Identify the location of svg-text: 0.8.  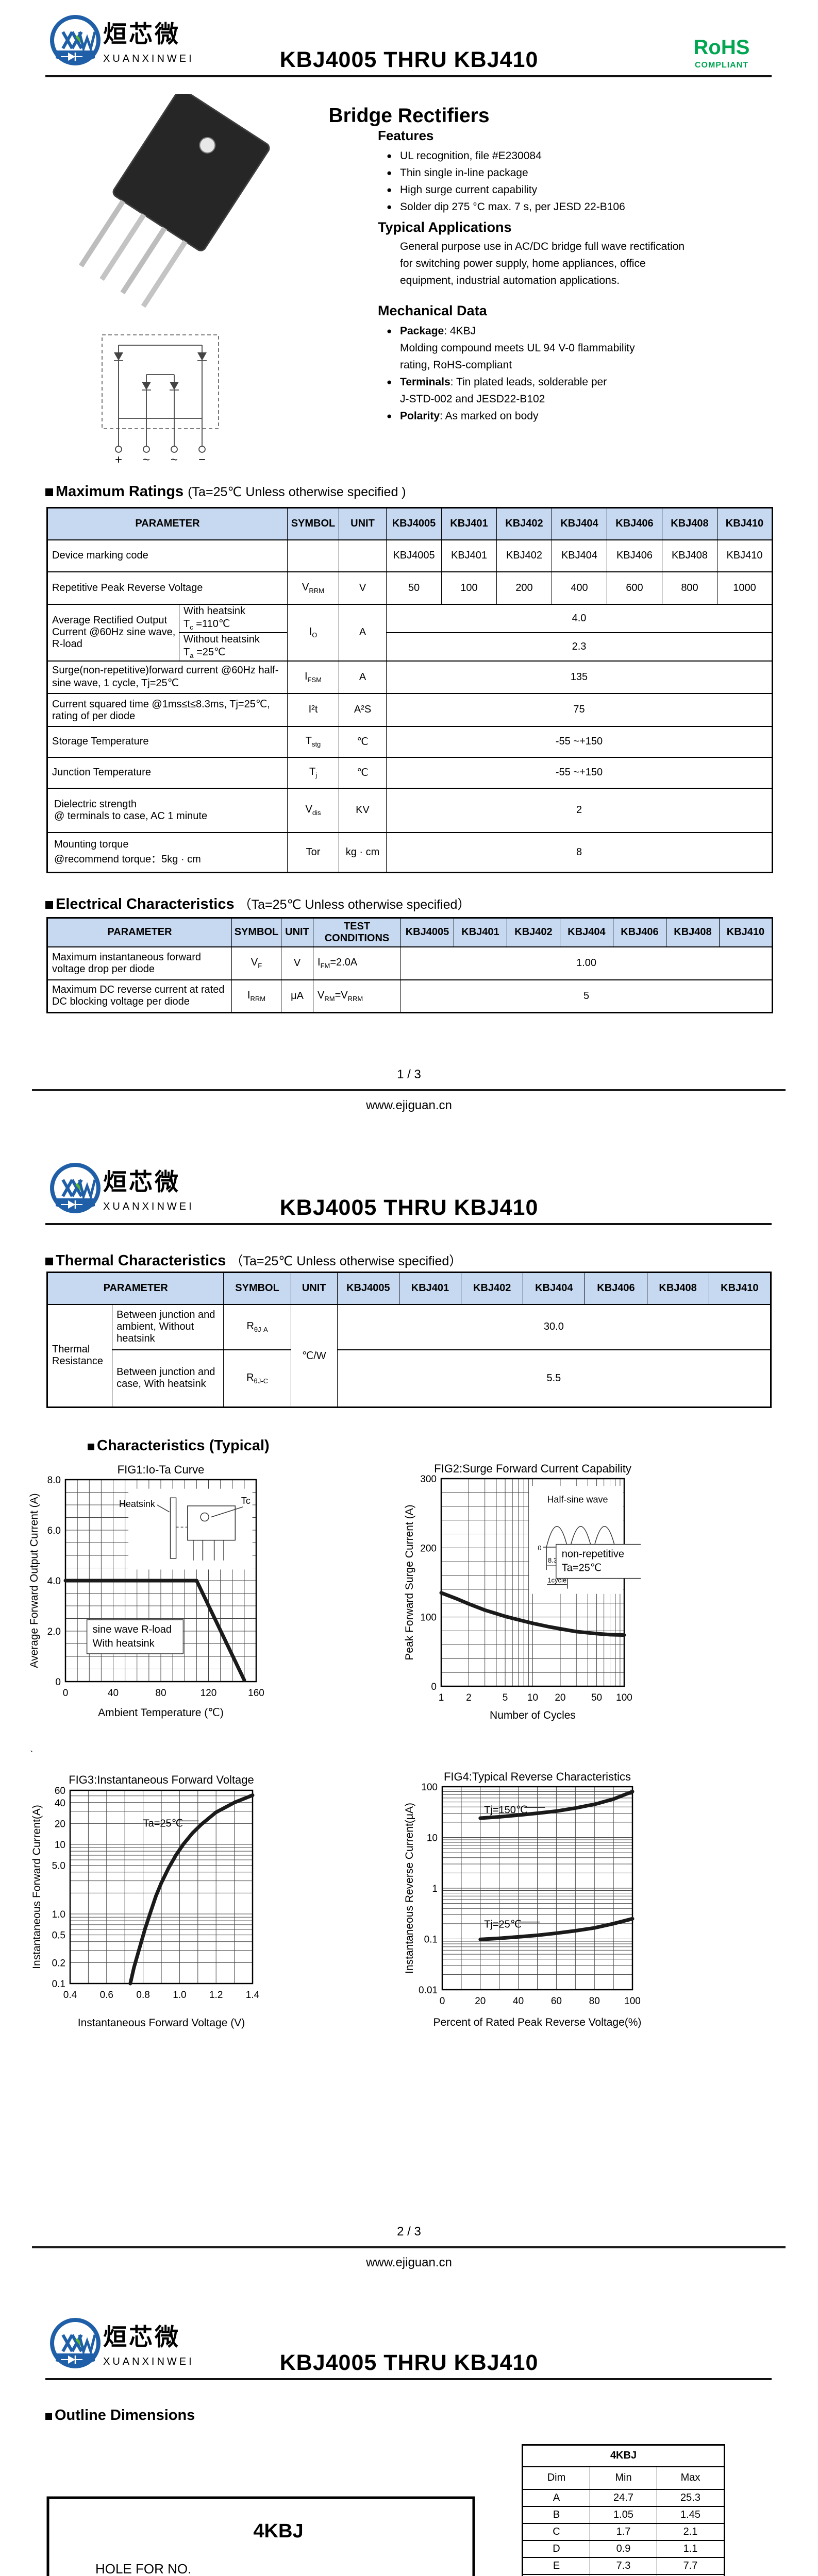
(142, 1995).